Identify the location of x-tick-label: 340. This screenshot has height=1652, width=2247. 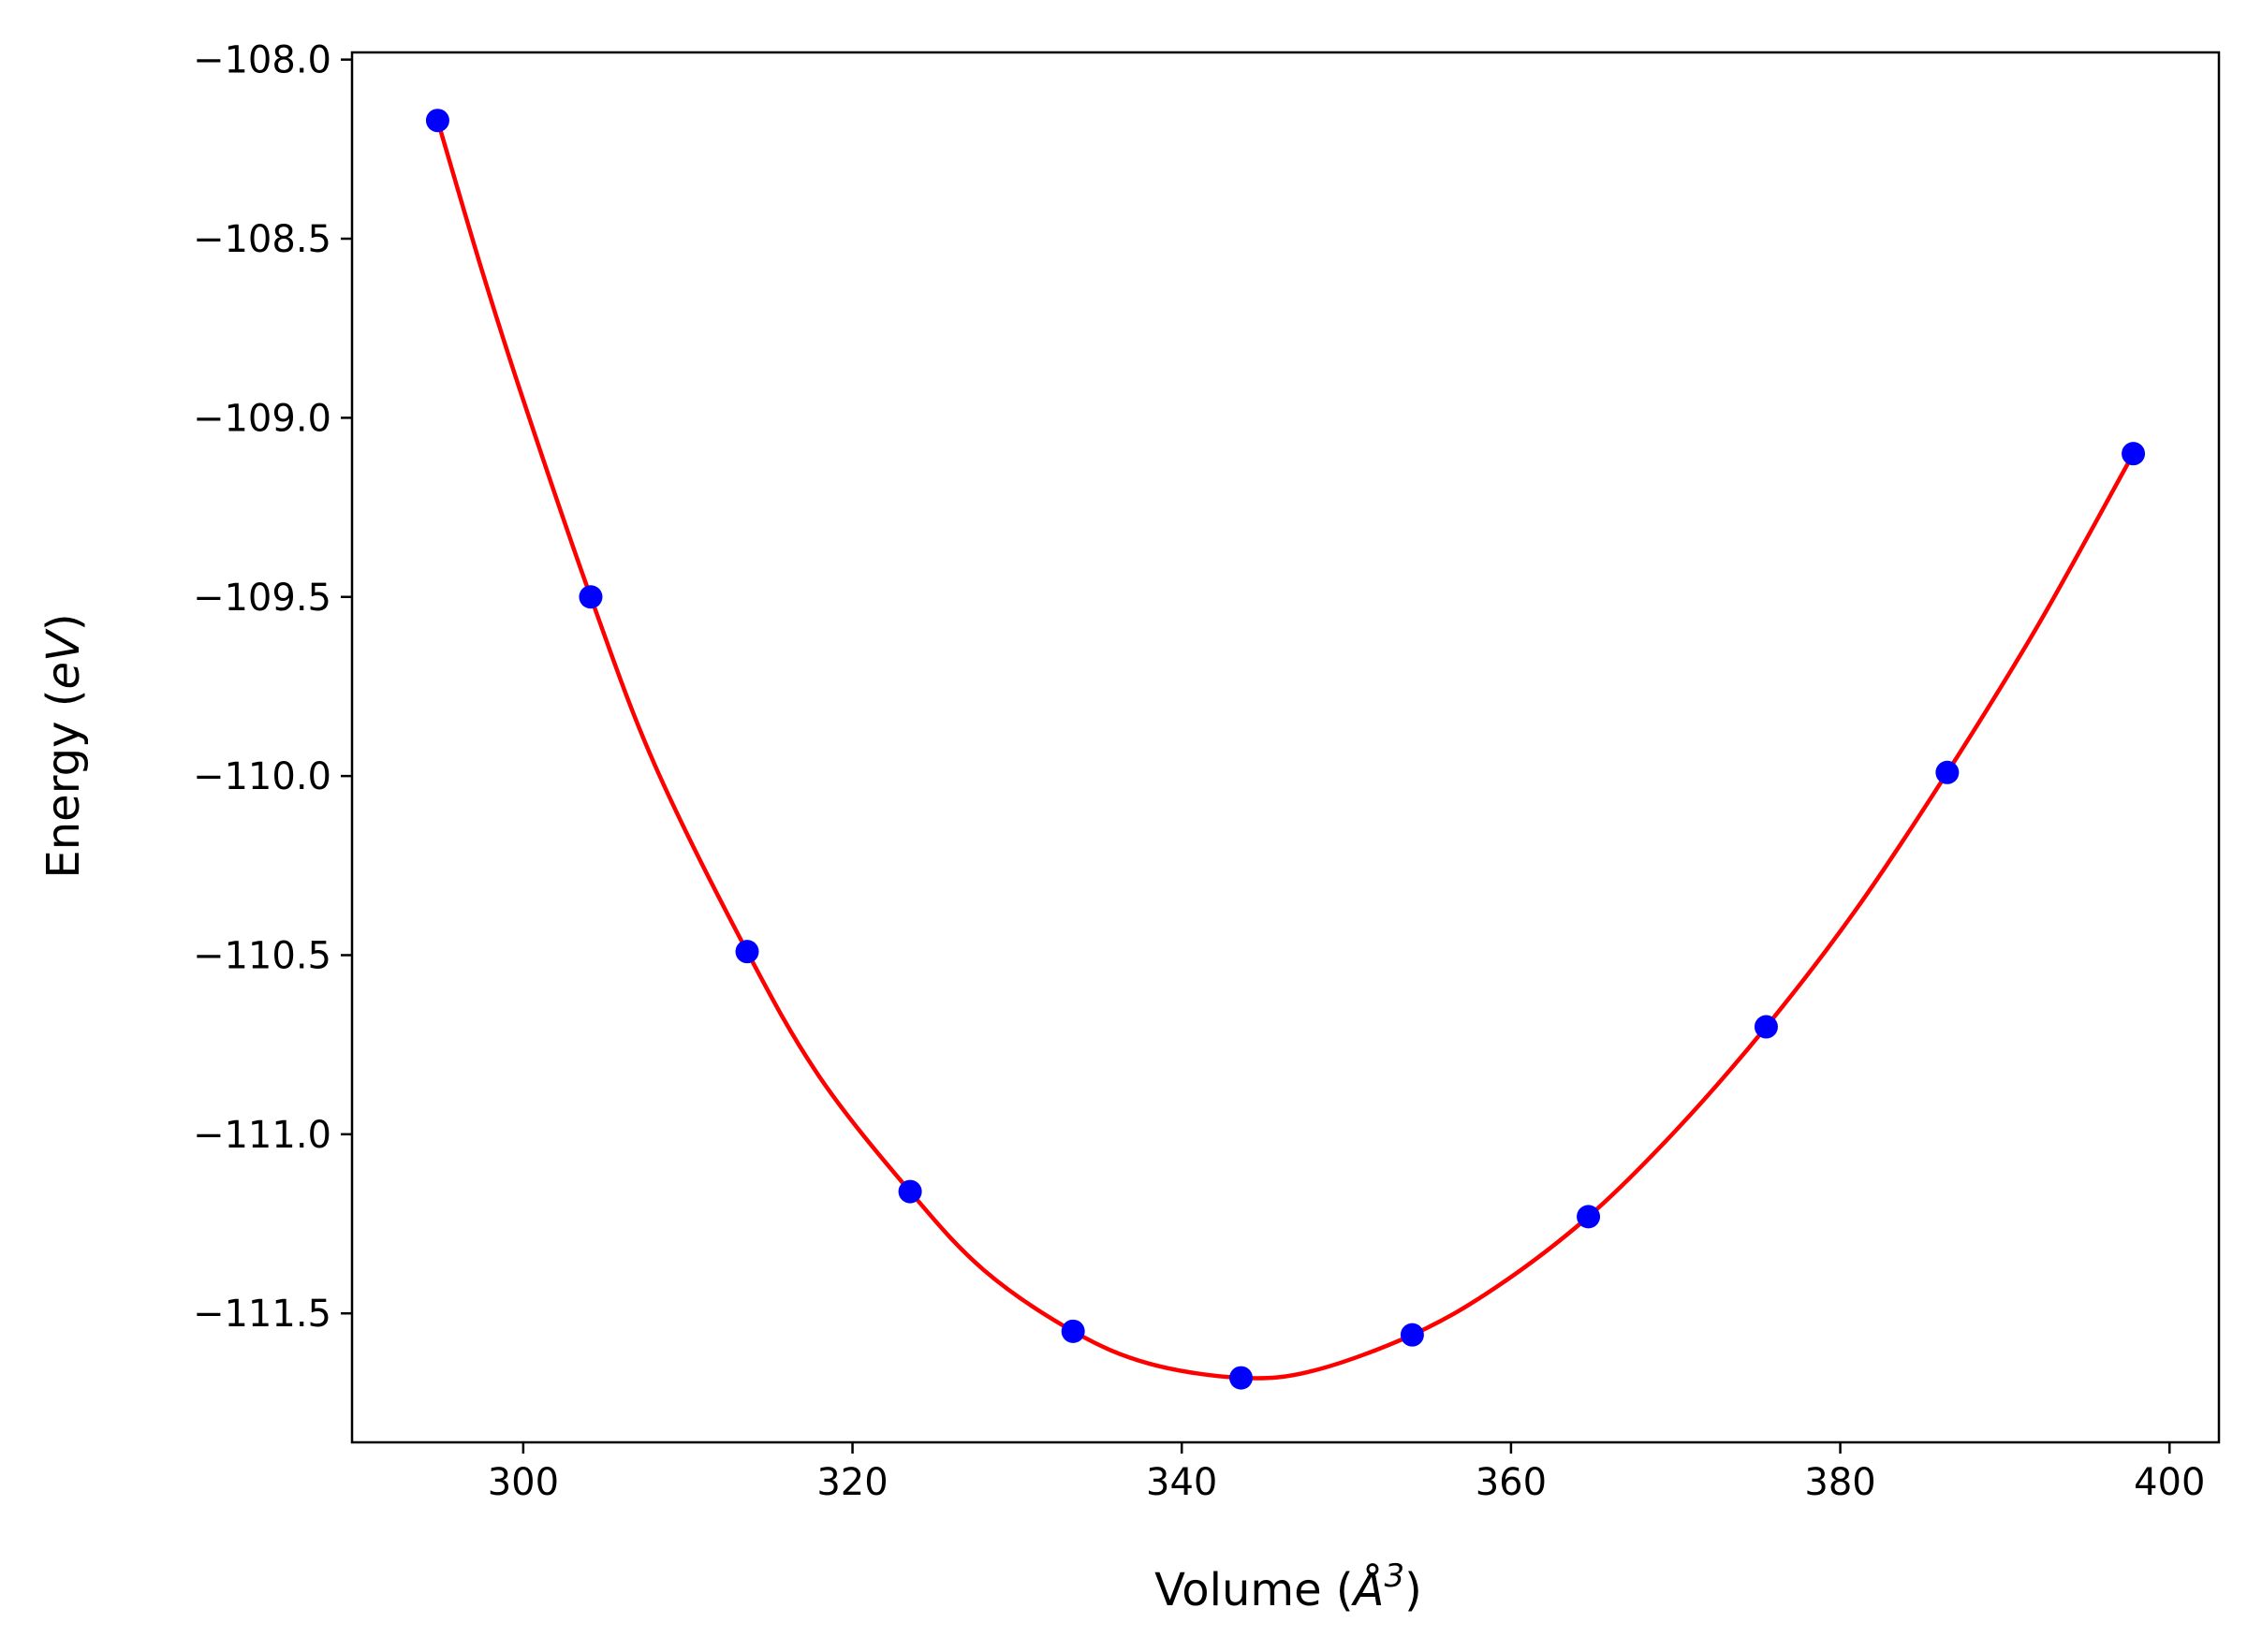
(1181, 1482).